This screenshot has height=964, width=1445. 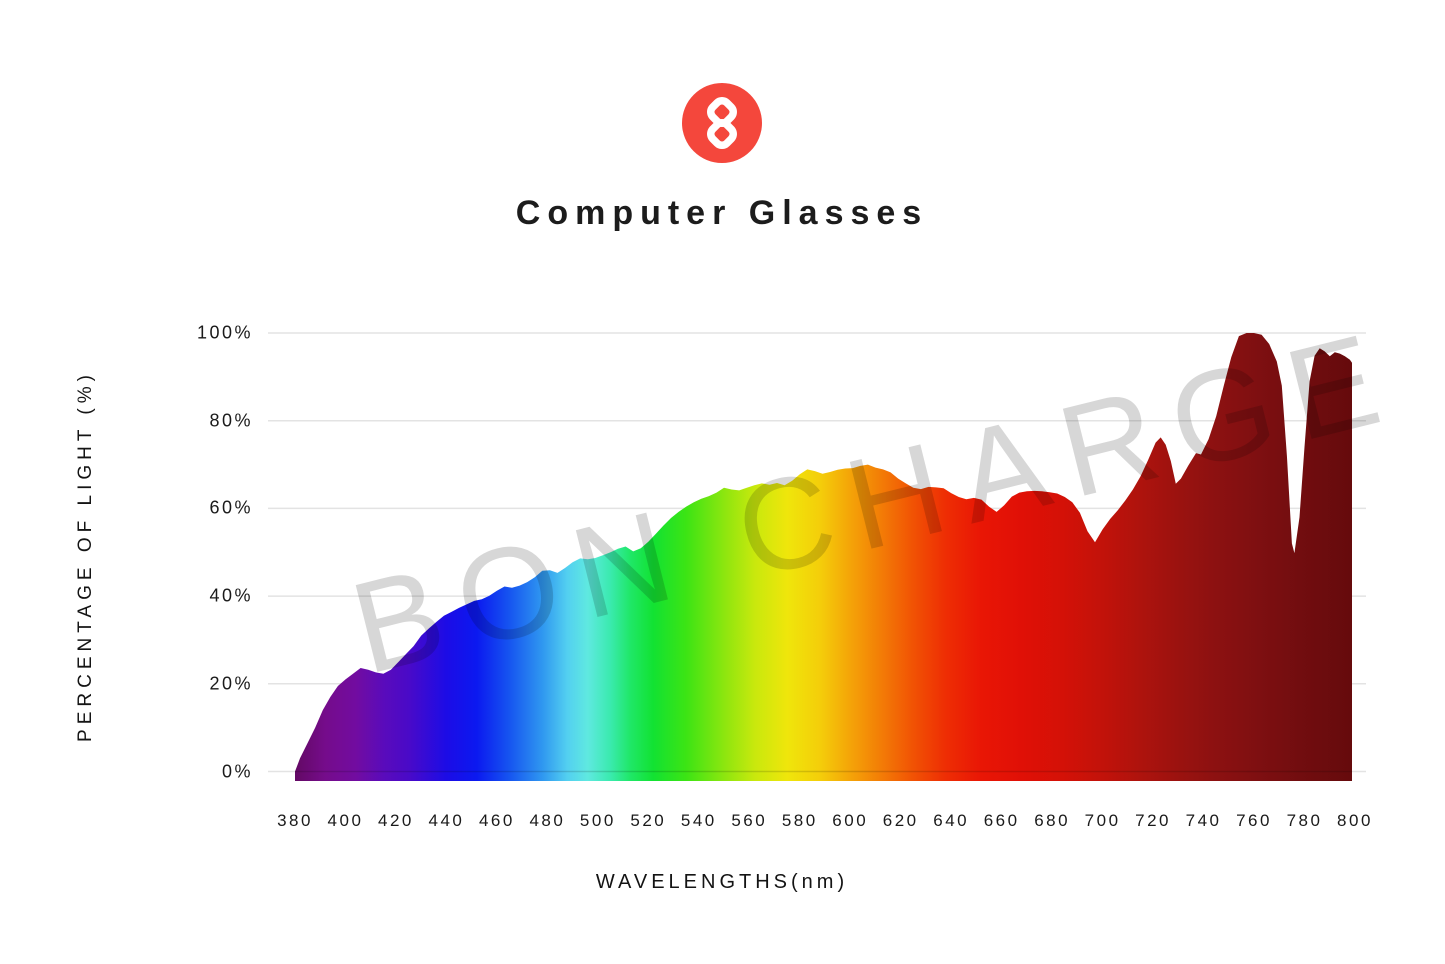 I want to click on y-tick-label: 100%, so click(x=224, y=332).